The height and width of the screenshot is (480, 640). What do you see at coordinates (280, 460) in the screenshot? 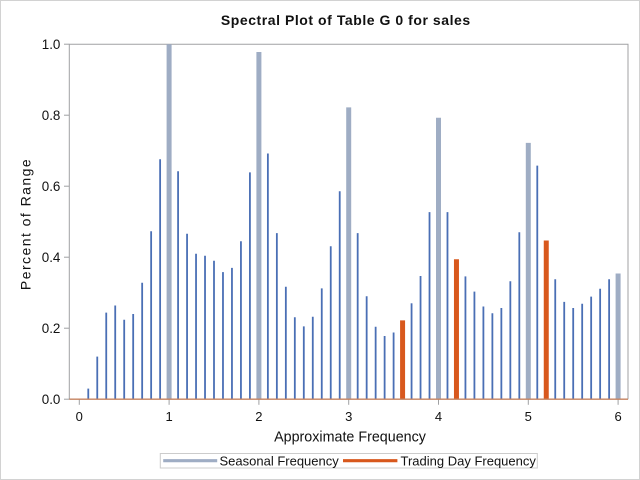
I see `svg-text: Seasonal Frequency` at bounding box center [280, 460].